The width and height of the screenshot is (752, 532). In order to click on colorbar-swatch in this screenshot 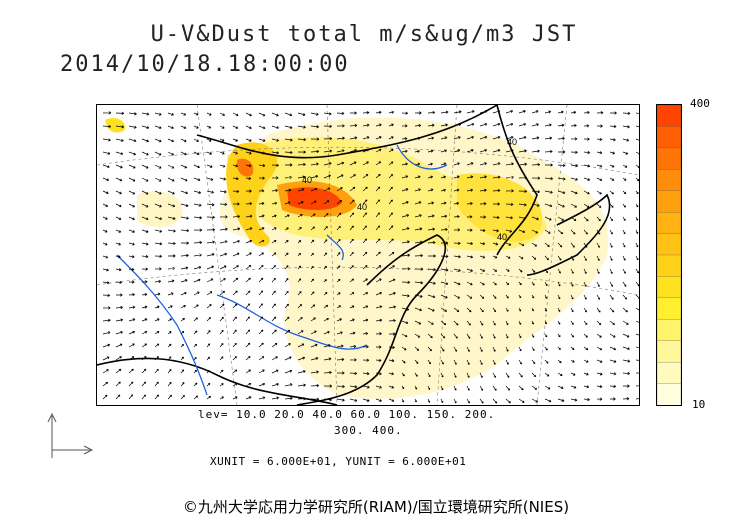, I will do `click(669, 137)`.